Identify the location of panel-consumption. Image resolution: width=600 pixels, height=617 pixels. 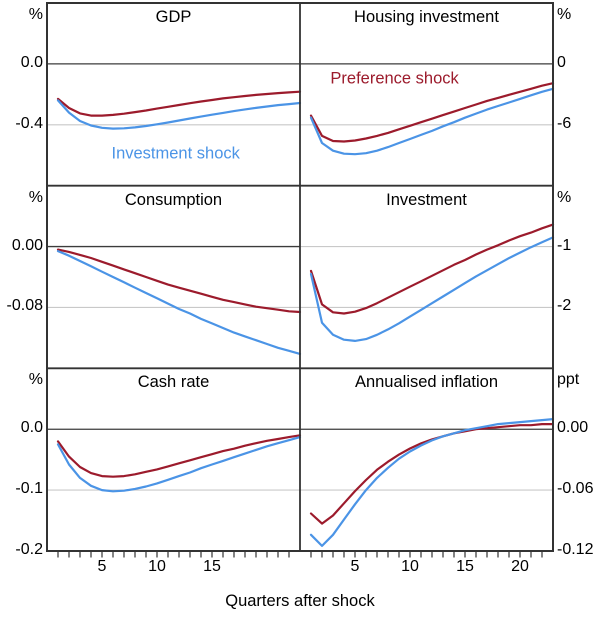
(174, 300).